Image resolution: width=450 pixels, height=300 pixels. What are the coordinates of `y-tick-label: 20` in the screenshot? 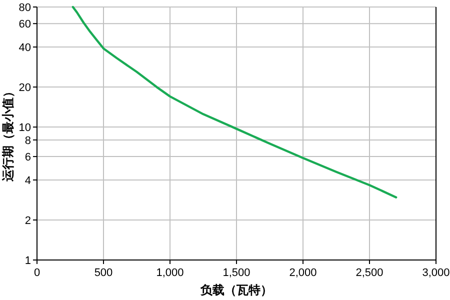 It's located at (24, 88).